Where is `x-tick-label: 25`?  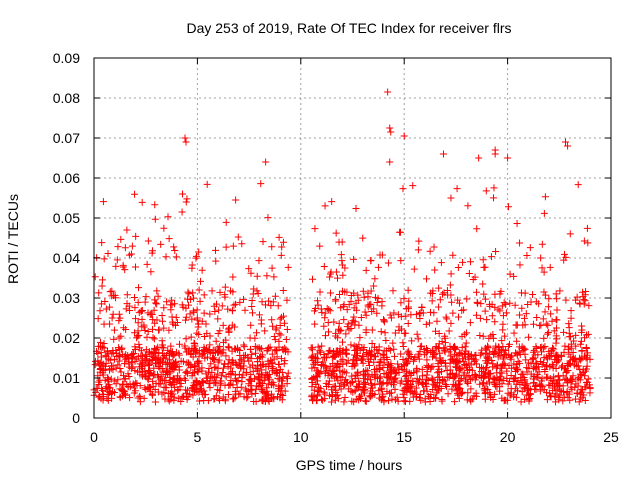 x-tick-label: 25 is located at coordinates (611, 437).